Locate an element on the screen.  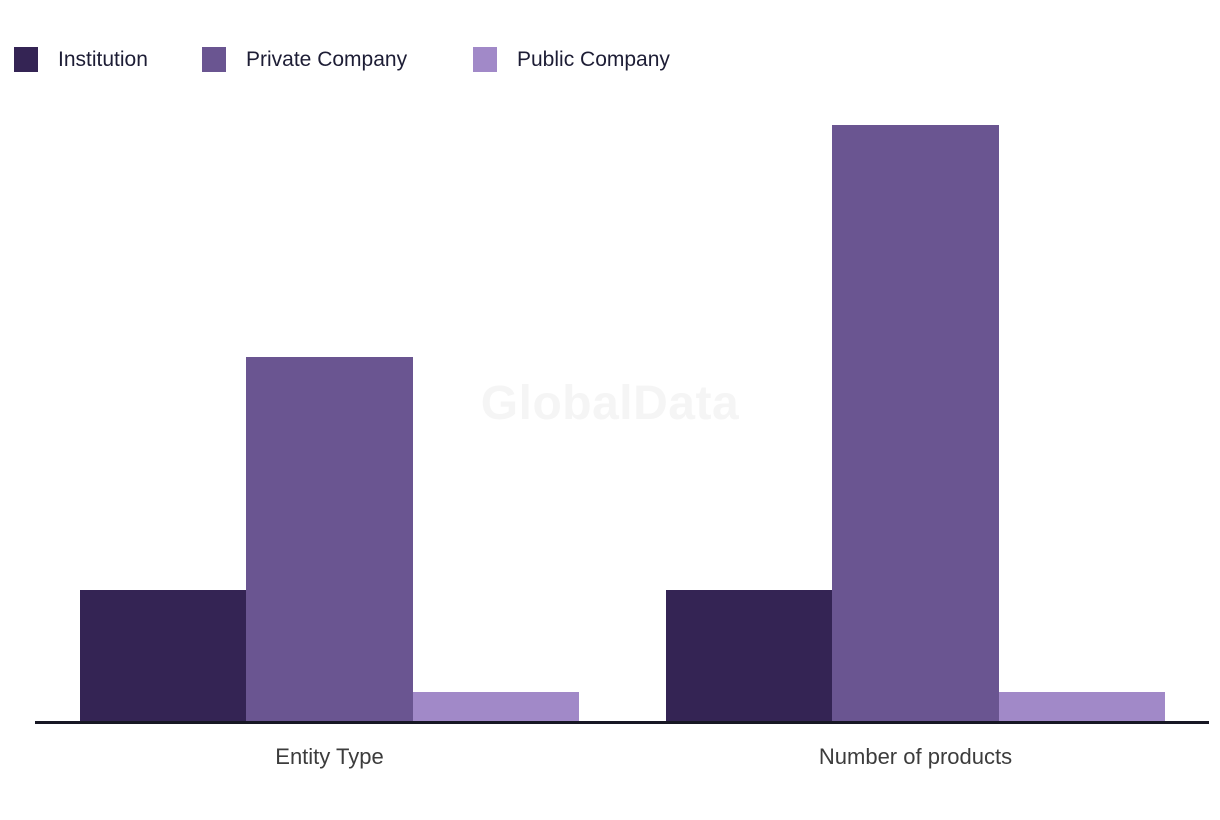
legend-swatch-institution-icon is located at coordinates (26, 59).